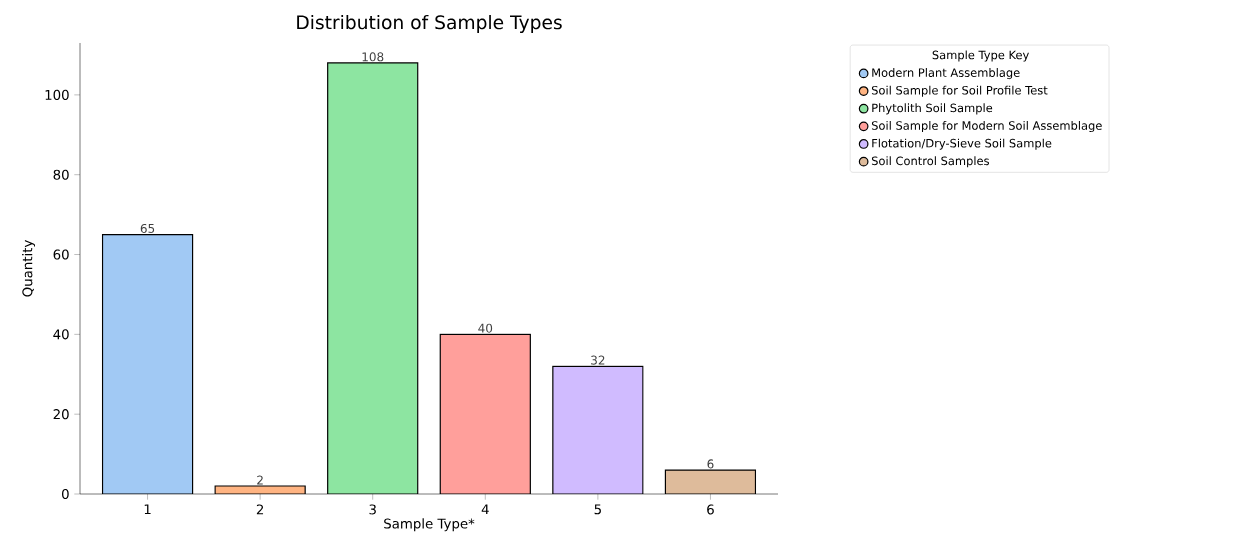  I want to click on legend-label: Modern Plant Assemblage, so click(946, 74).